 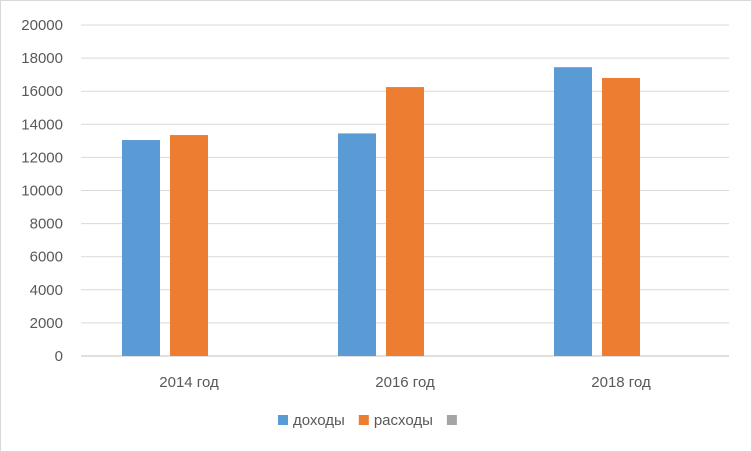 What do you see at coordinates (42, 157) in the screenshot?
I see `y-tick-label: 12000` at bounding box center [42, 157].